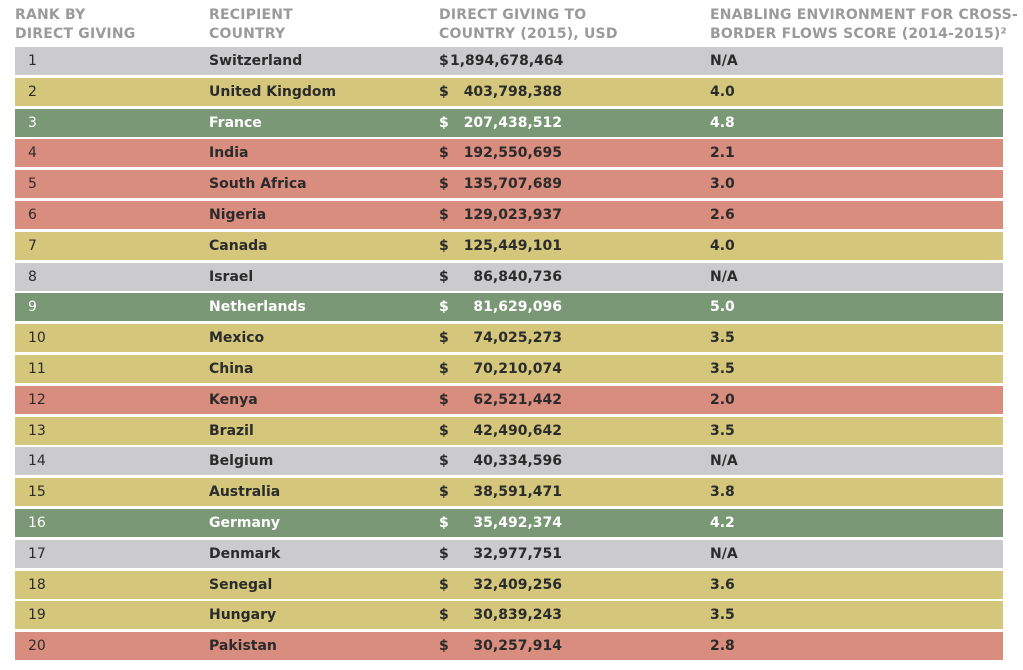 This screenshot has width=1023, height=670. I want to click on country-cell: United Kingdom, so click(273, 91).